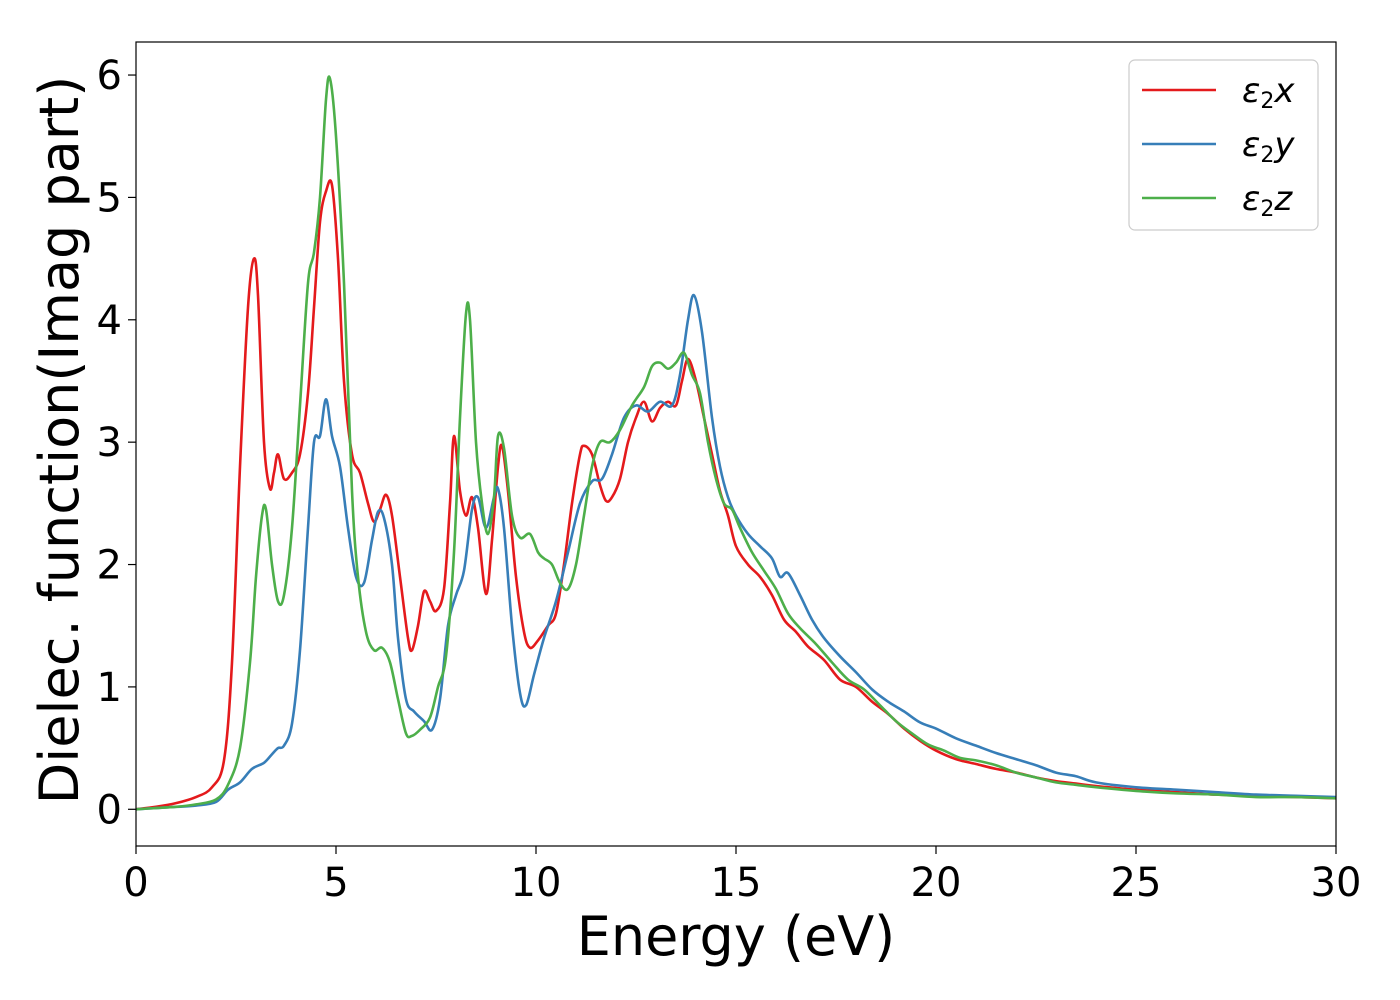 This screenshot has width=1400, height=1000. I want to click on y-tick-label: 1, so click(109, 688).